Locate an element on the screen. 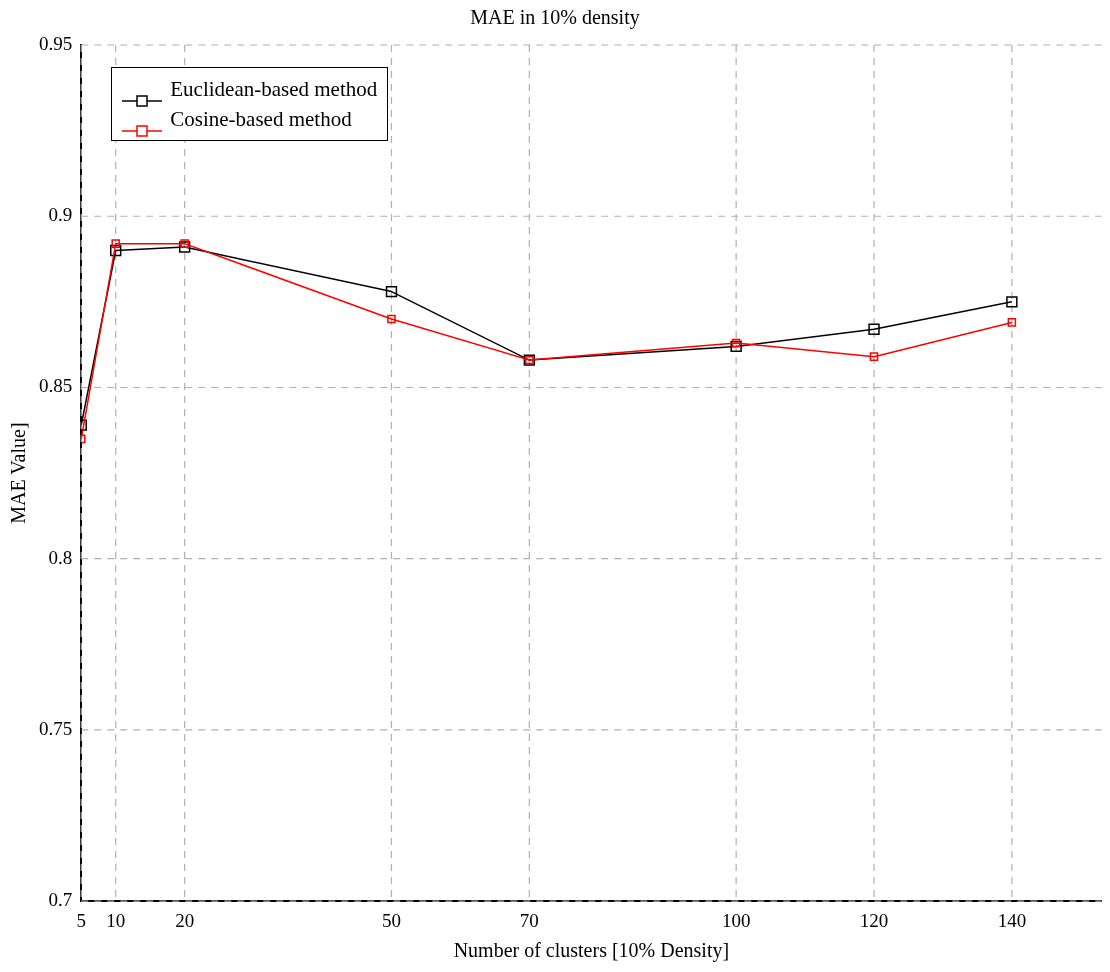 The image size is (1110, 972). x-axis-title: Number of clusters [10% Density] is located at coordinates (591, 951).